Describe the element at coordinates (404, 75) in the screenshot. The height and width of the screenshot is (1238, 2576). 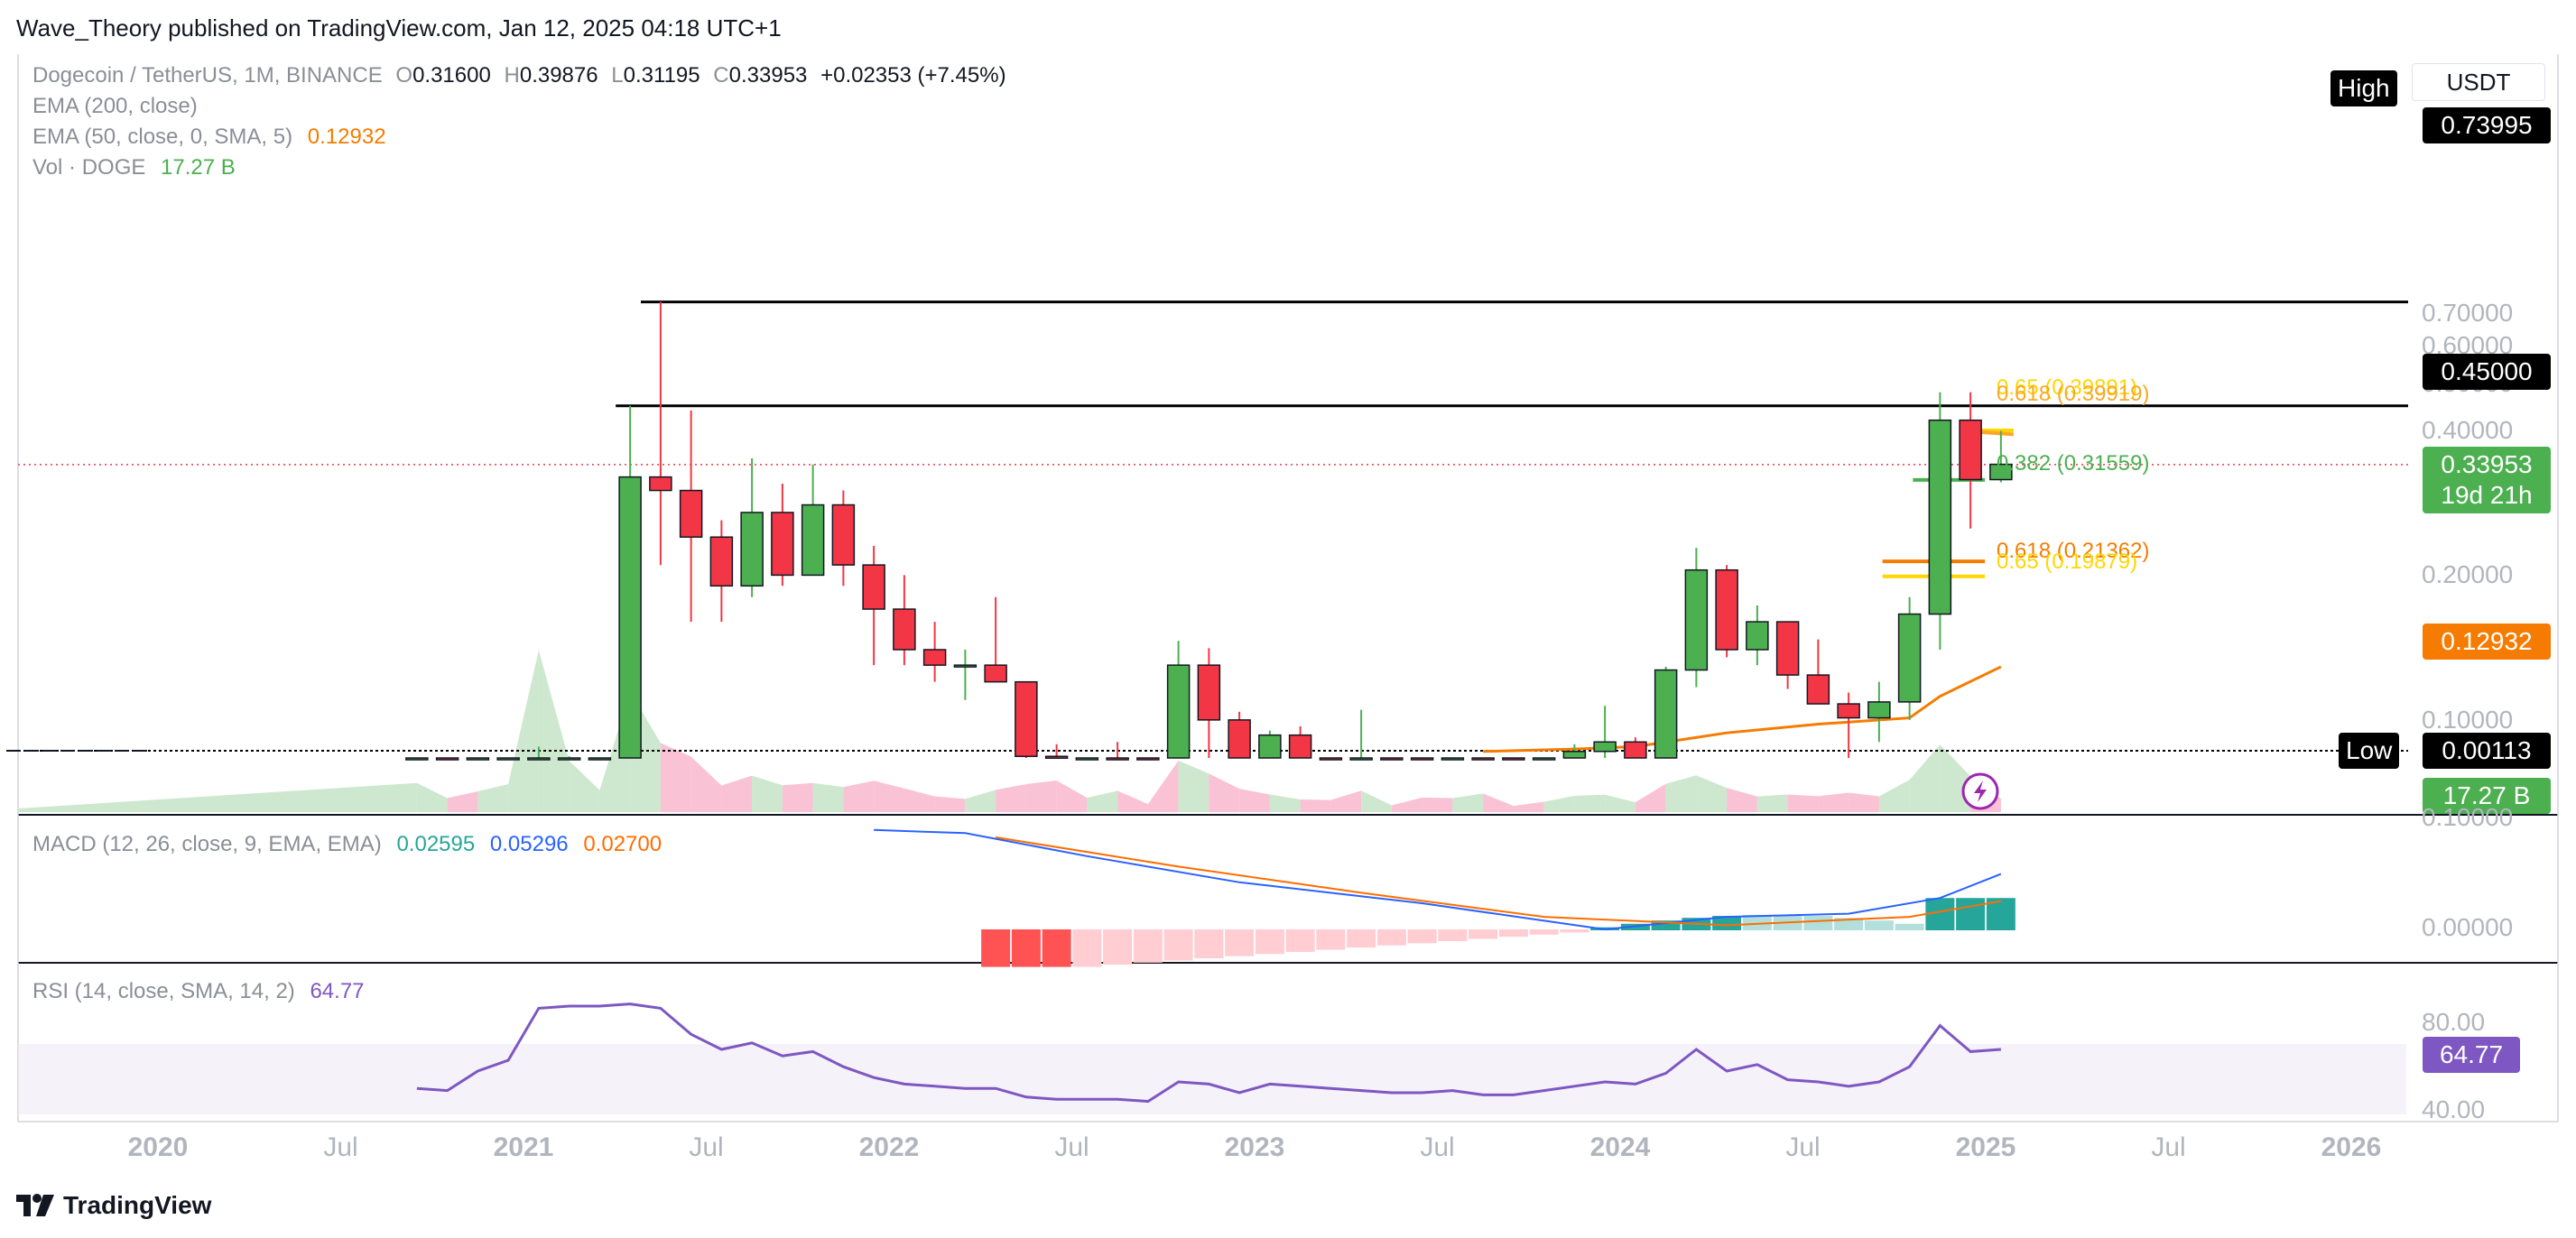
I see `ohlc-open-label: O` at that location.